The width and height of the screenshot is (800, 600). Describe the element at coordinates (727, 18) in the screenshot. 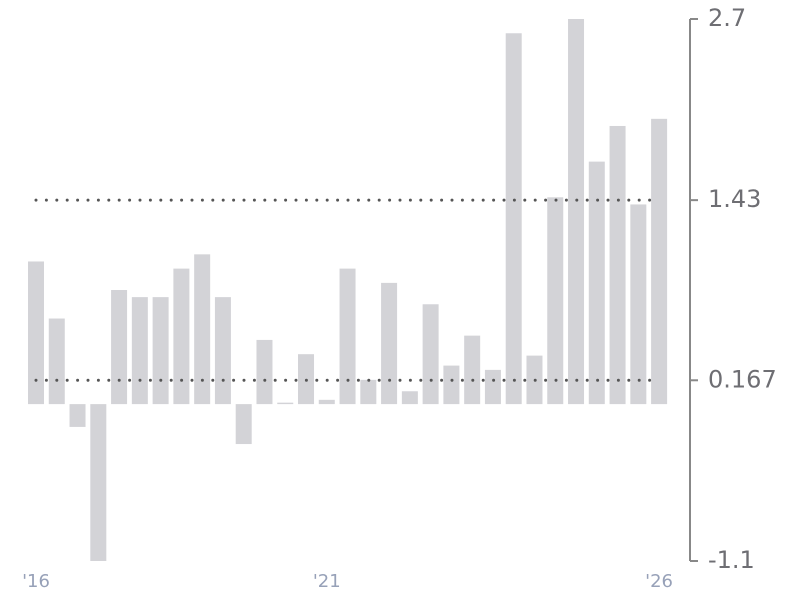

I see `y-tick-label: 2.7` at that location.